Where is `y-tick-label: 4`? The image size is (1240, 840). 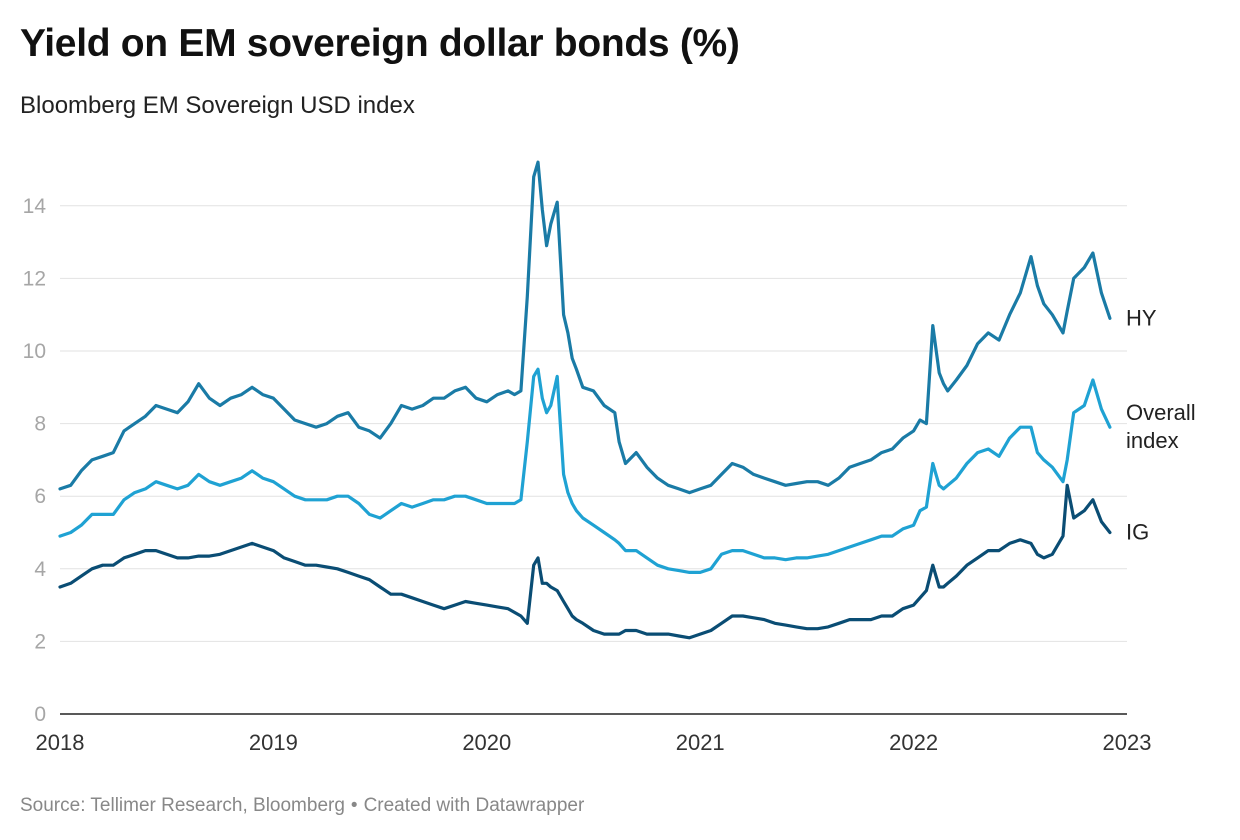 y-tick-label: 4 is located at coordinates (40, 569).